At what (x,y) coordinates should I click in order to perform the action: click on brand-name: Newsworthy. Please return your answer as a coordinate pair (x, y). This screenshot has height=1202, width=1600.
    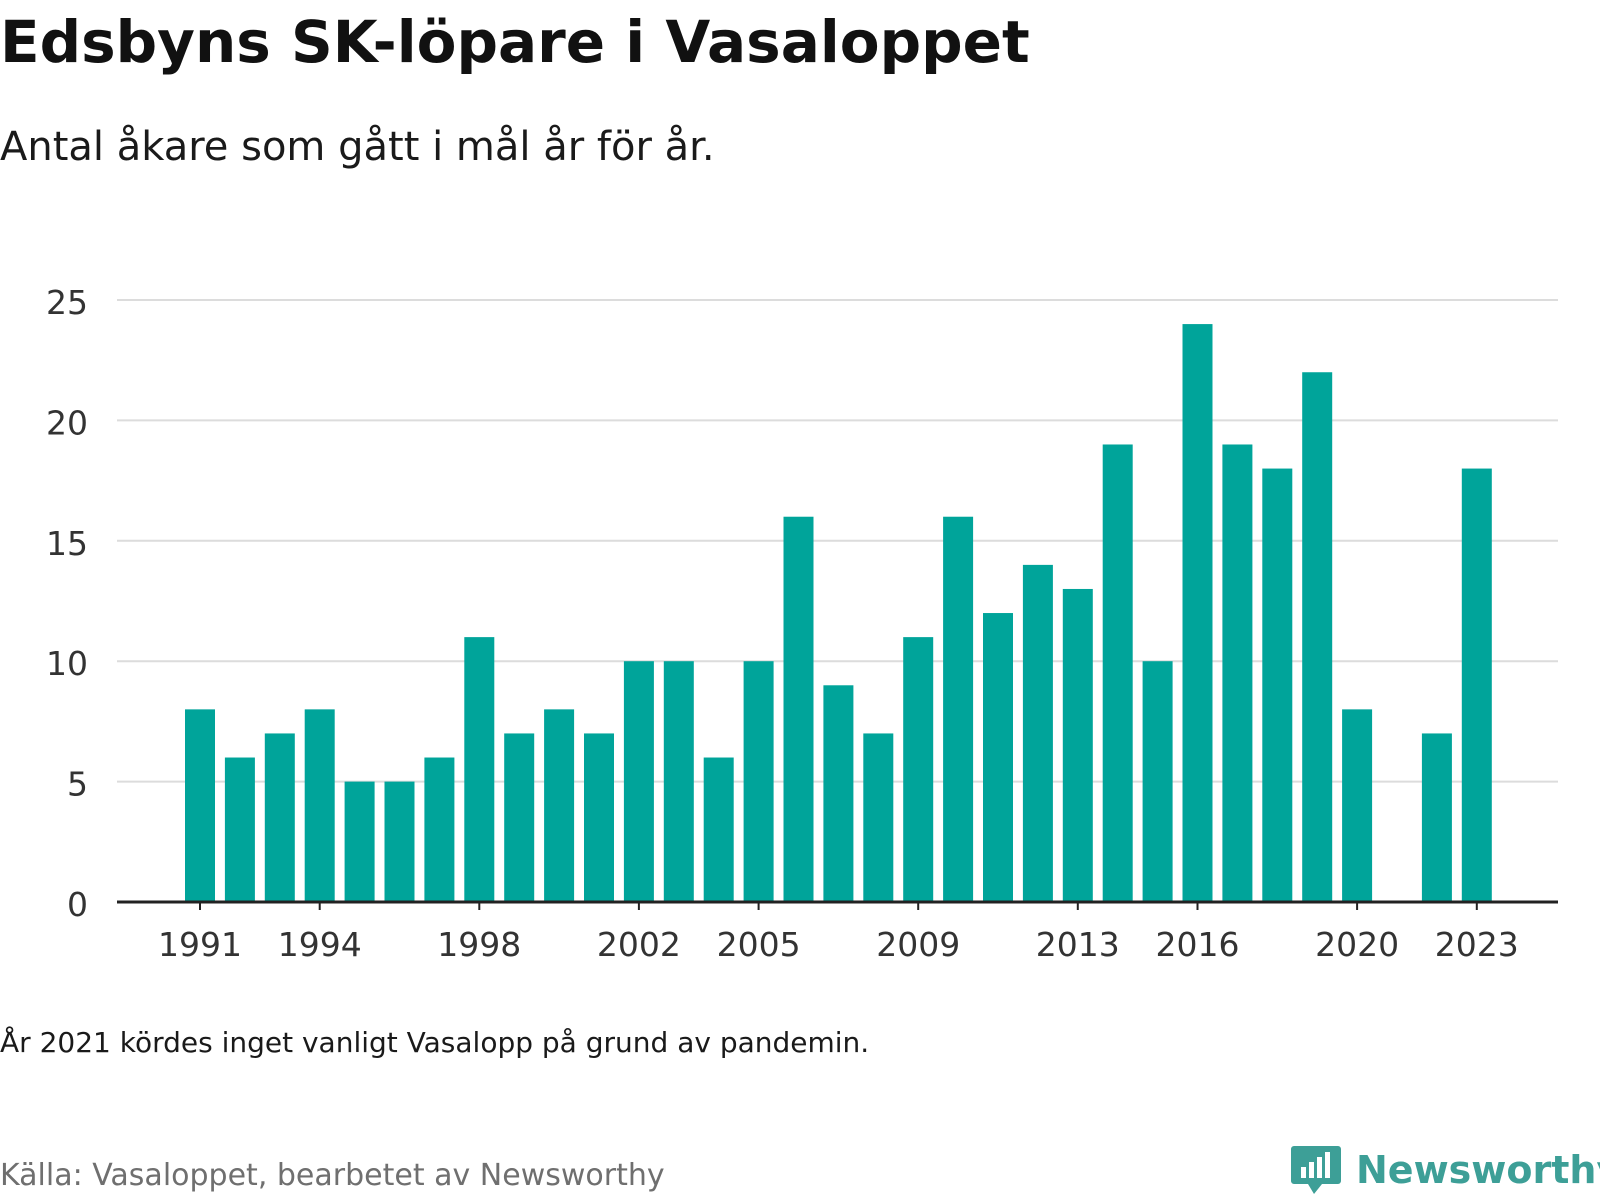
    Looking at the image, I should click on (1478, 1170).